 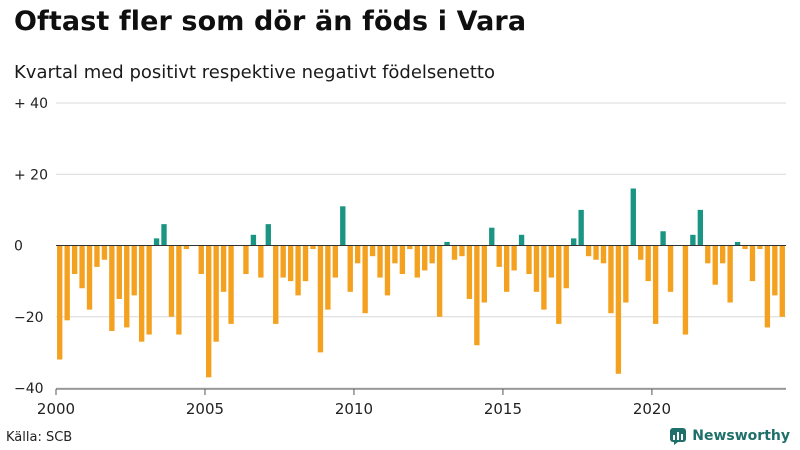 I want to click on y-tick-label: + 20, so click(x=31, y=175).